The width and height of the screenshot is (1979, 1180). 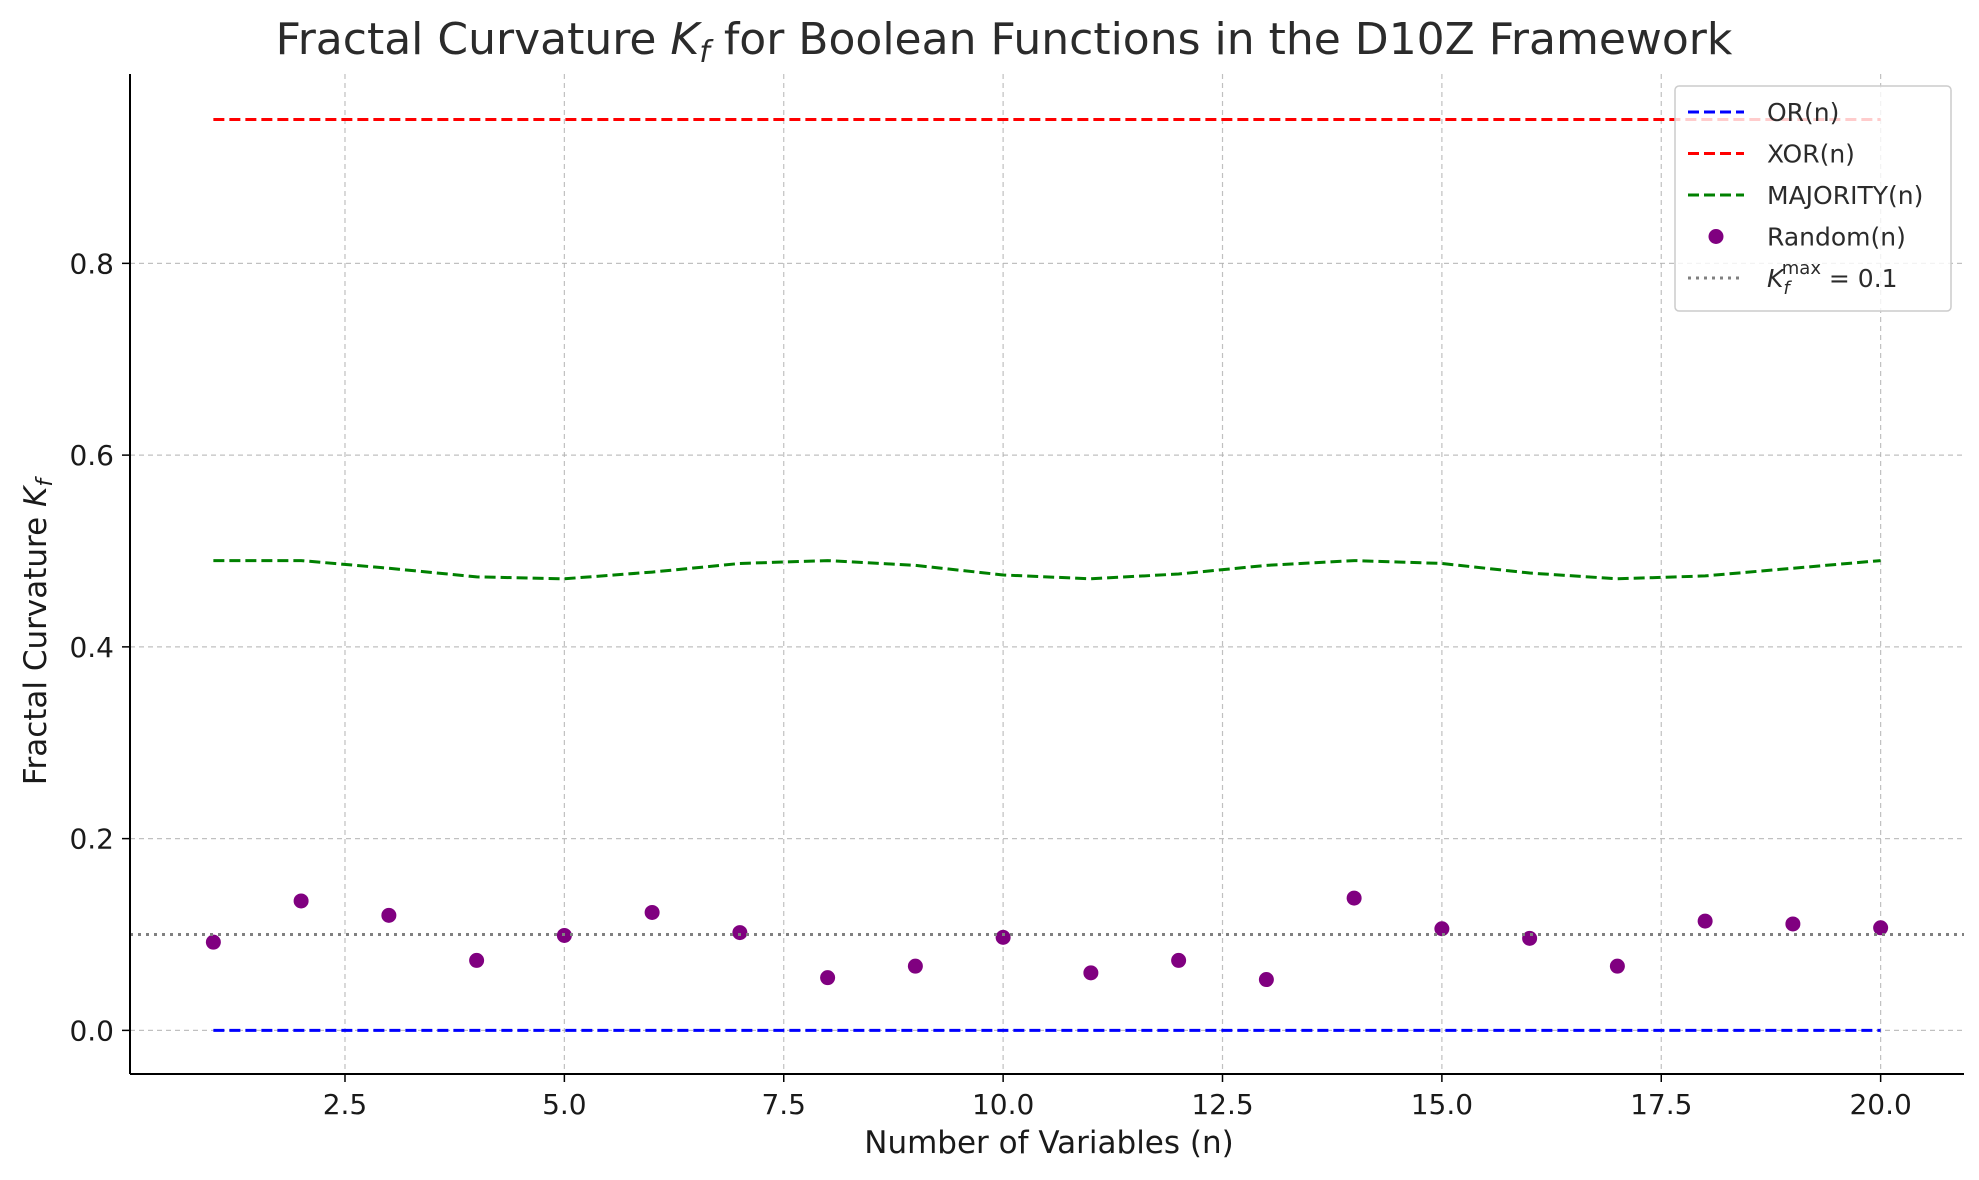 What do you see at coordinates (1832, 278) in the screenshot?
I see `legend-label: Kfmax = 0.1` at bounding box center [1832, 278].